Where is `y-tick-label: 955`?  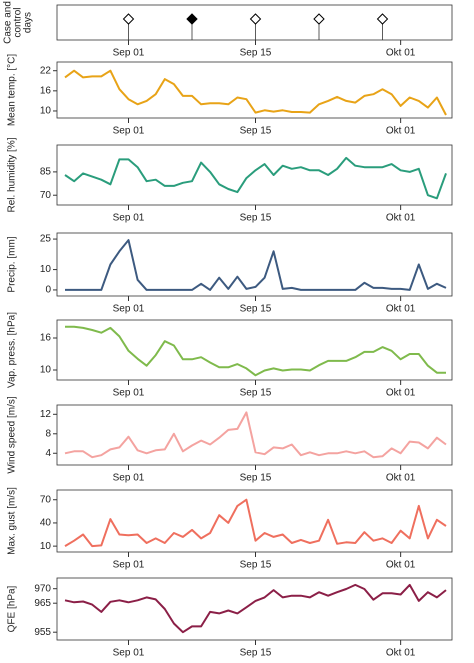 y-tick-label: 955 is located at coordinates (42, 632).